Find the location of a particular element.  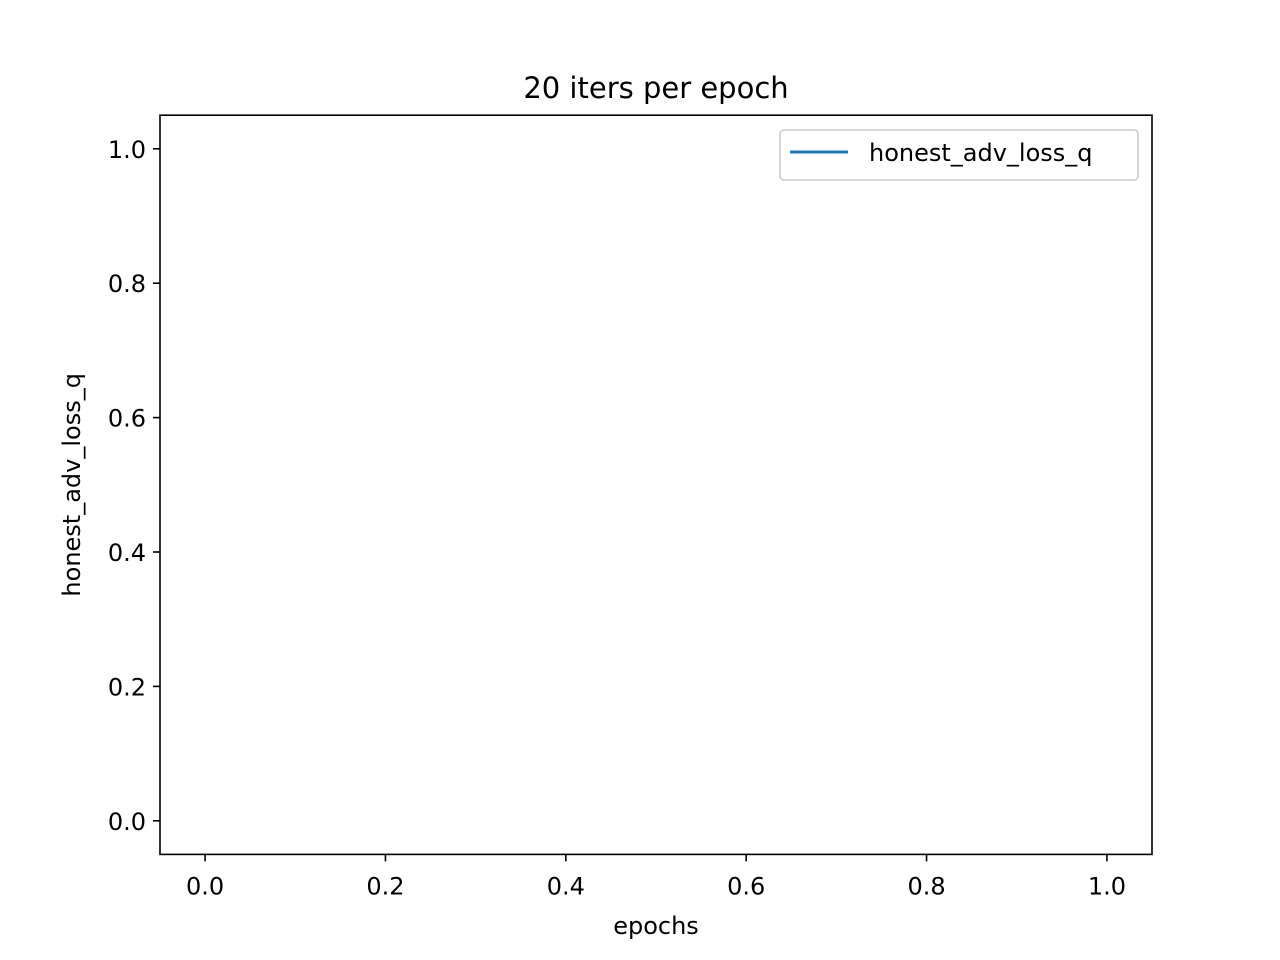

y-tick-label: 0.4 is located at coordinates (127, 553).